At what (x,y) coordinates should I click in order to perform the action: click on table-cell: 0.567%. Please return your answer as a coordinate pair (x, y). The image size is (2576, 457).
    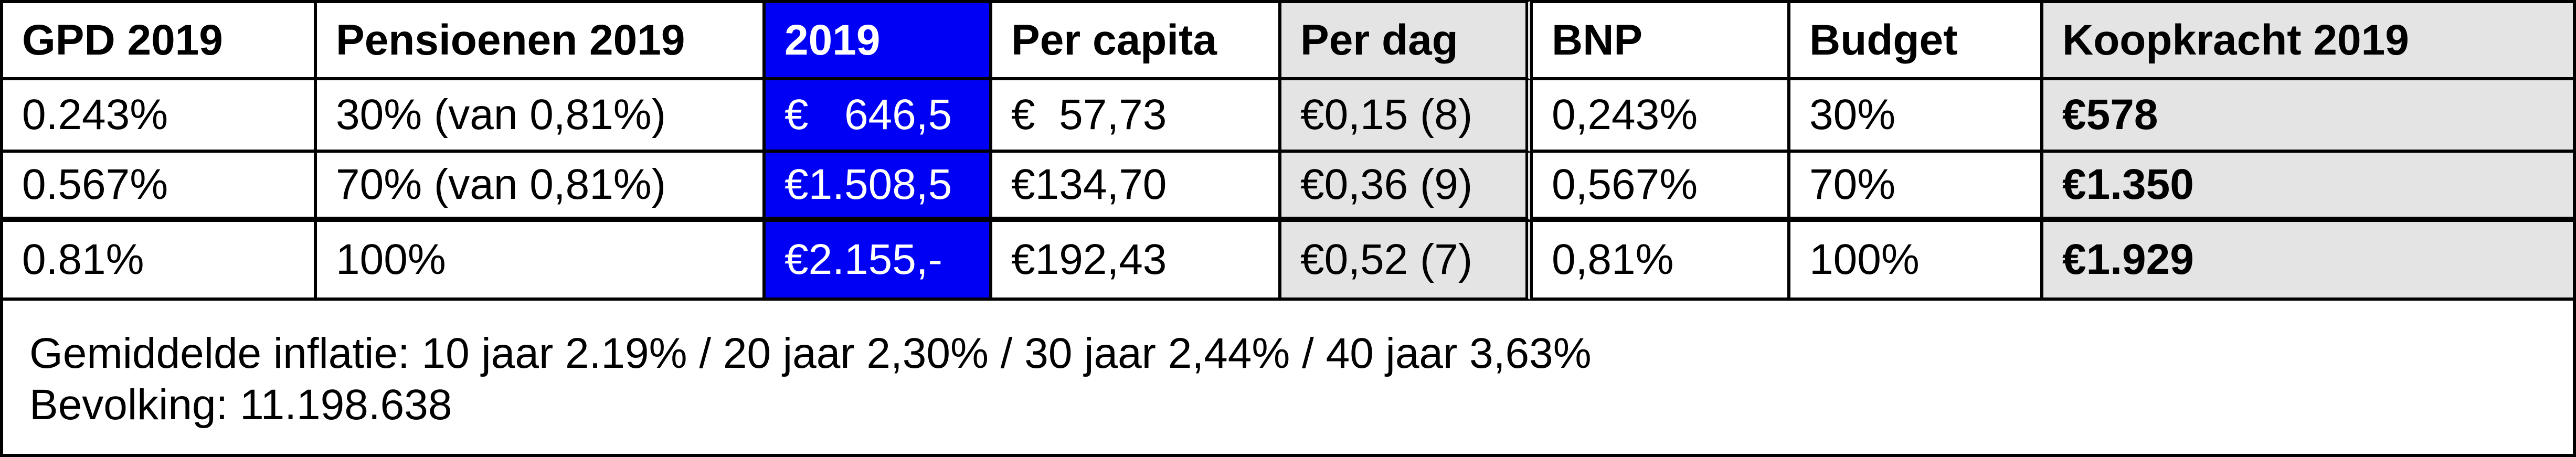
    Looking at the image, I should click on (158, 187).